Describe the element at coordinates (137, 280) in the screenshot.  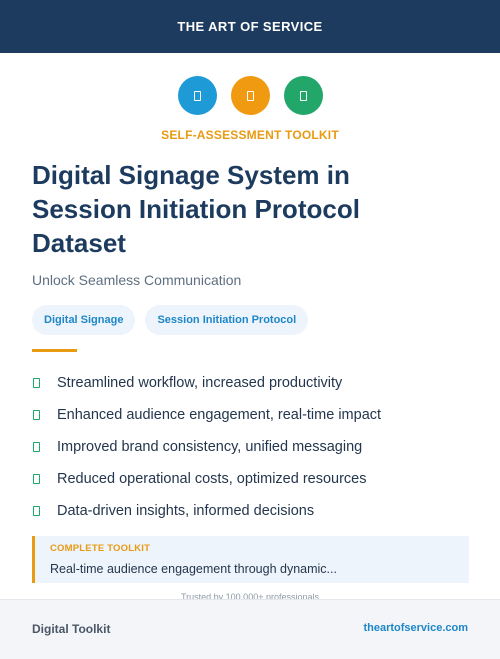
I see `subtitle: Unlock Seamless Communication` at that location.